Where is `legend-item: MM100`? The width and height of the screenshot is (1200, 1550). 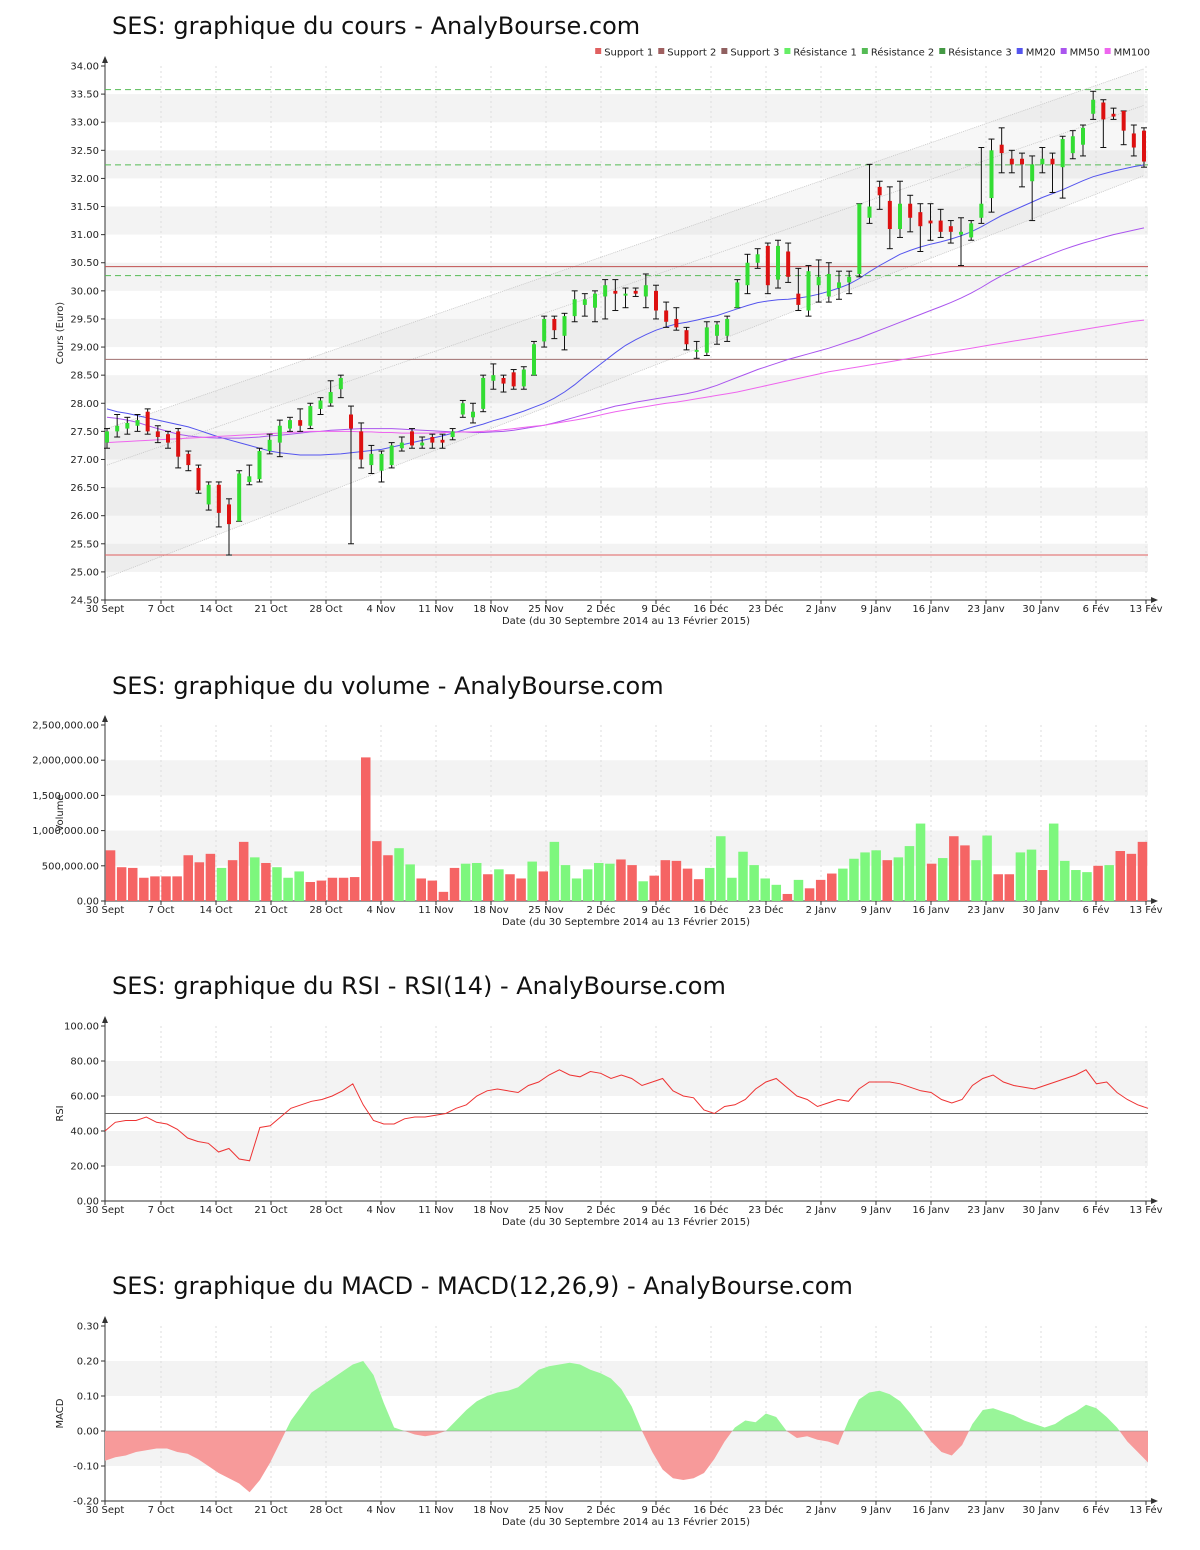
legend-item: MM100 is located at coordinates (1132, 53).